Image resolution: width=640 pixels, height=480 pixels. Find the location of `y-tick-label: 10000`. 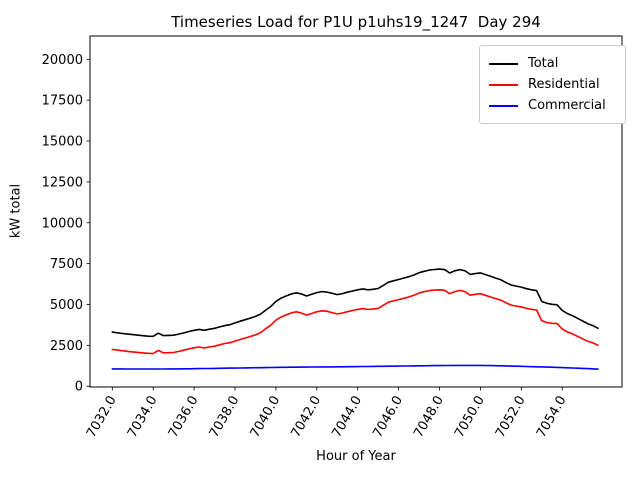

y-tick-label: 10000 is located at coordinates (62, 223).